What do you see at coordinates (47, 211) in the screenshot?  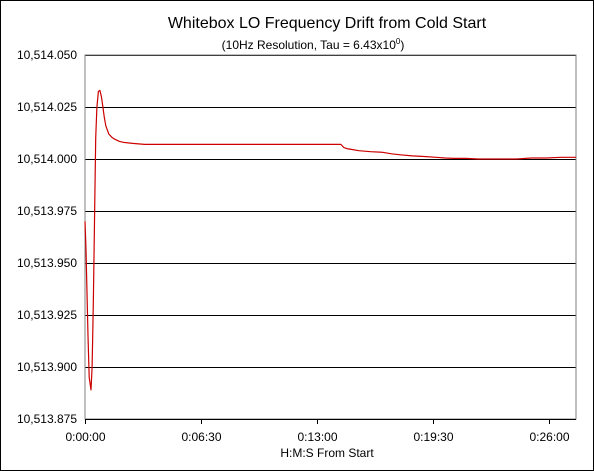 I see `y-tick-label: 10,513.975` at bounding box center [47, 211].